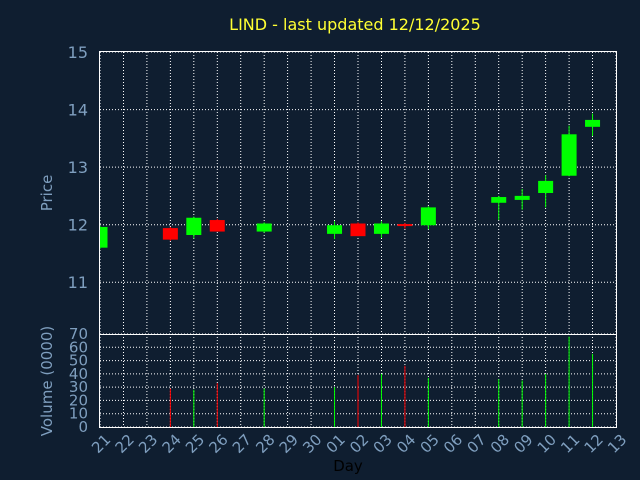 This screenshot has width=640, height=480. I want to click on x-tick-label: 29, so click(289, 444).